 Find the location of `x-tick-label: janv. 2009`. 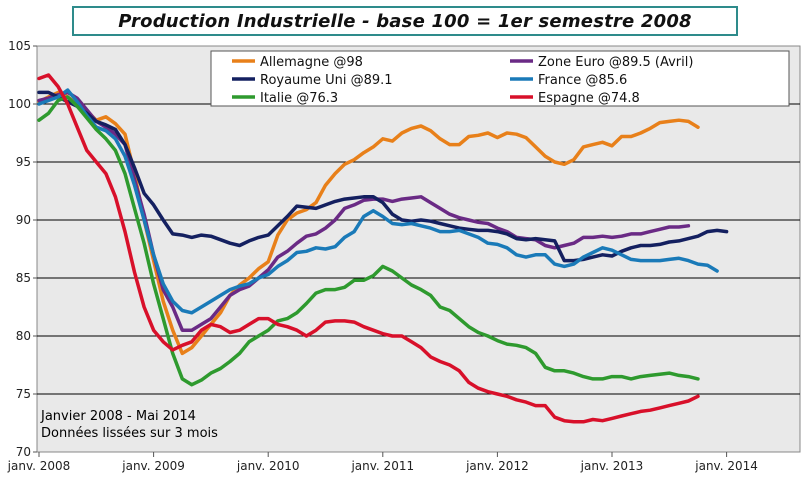

x-tick-label: janv. 2009 is located at coordinates (153, 466).